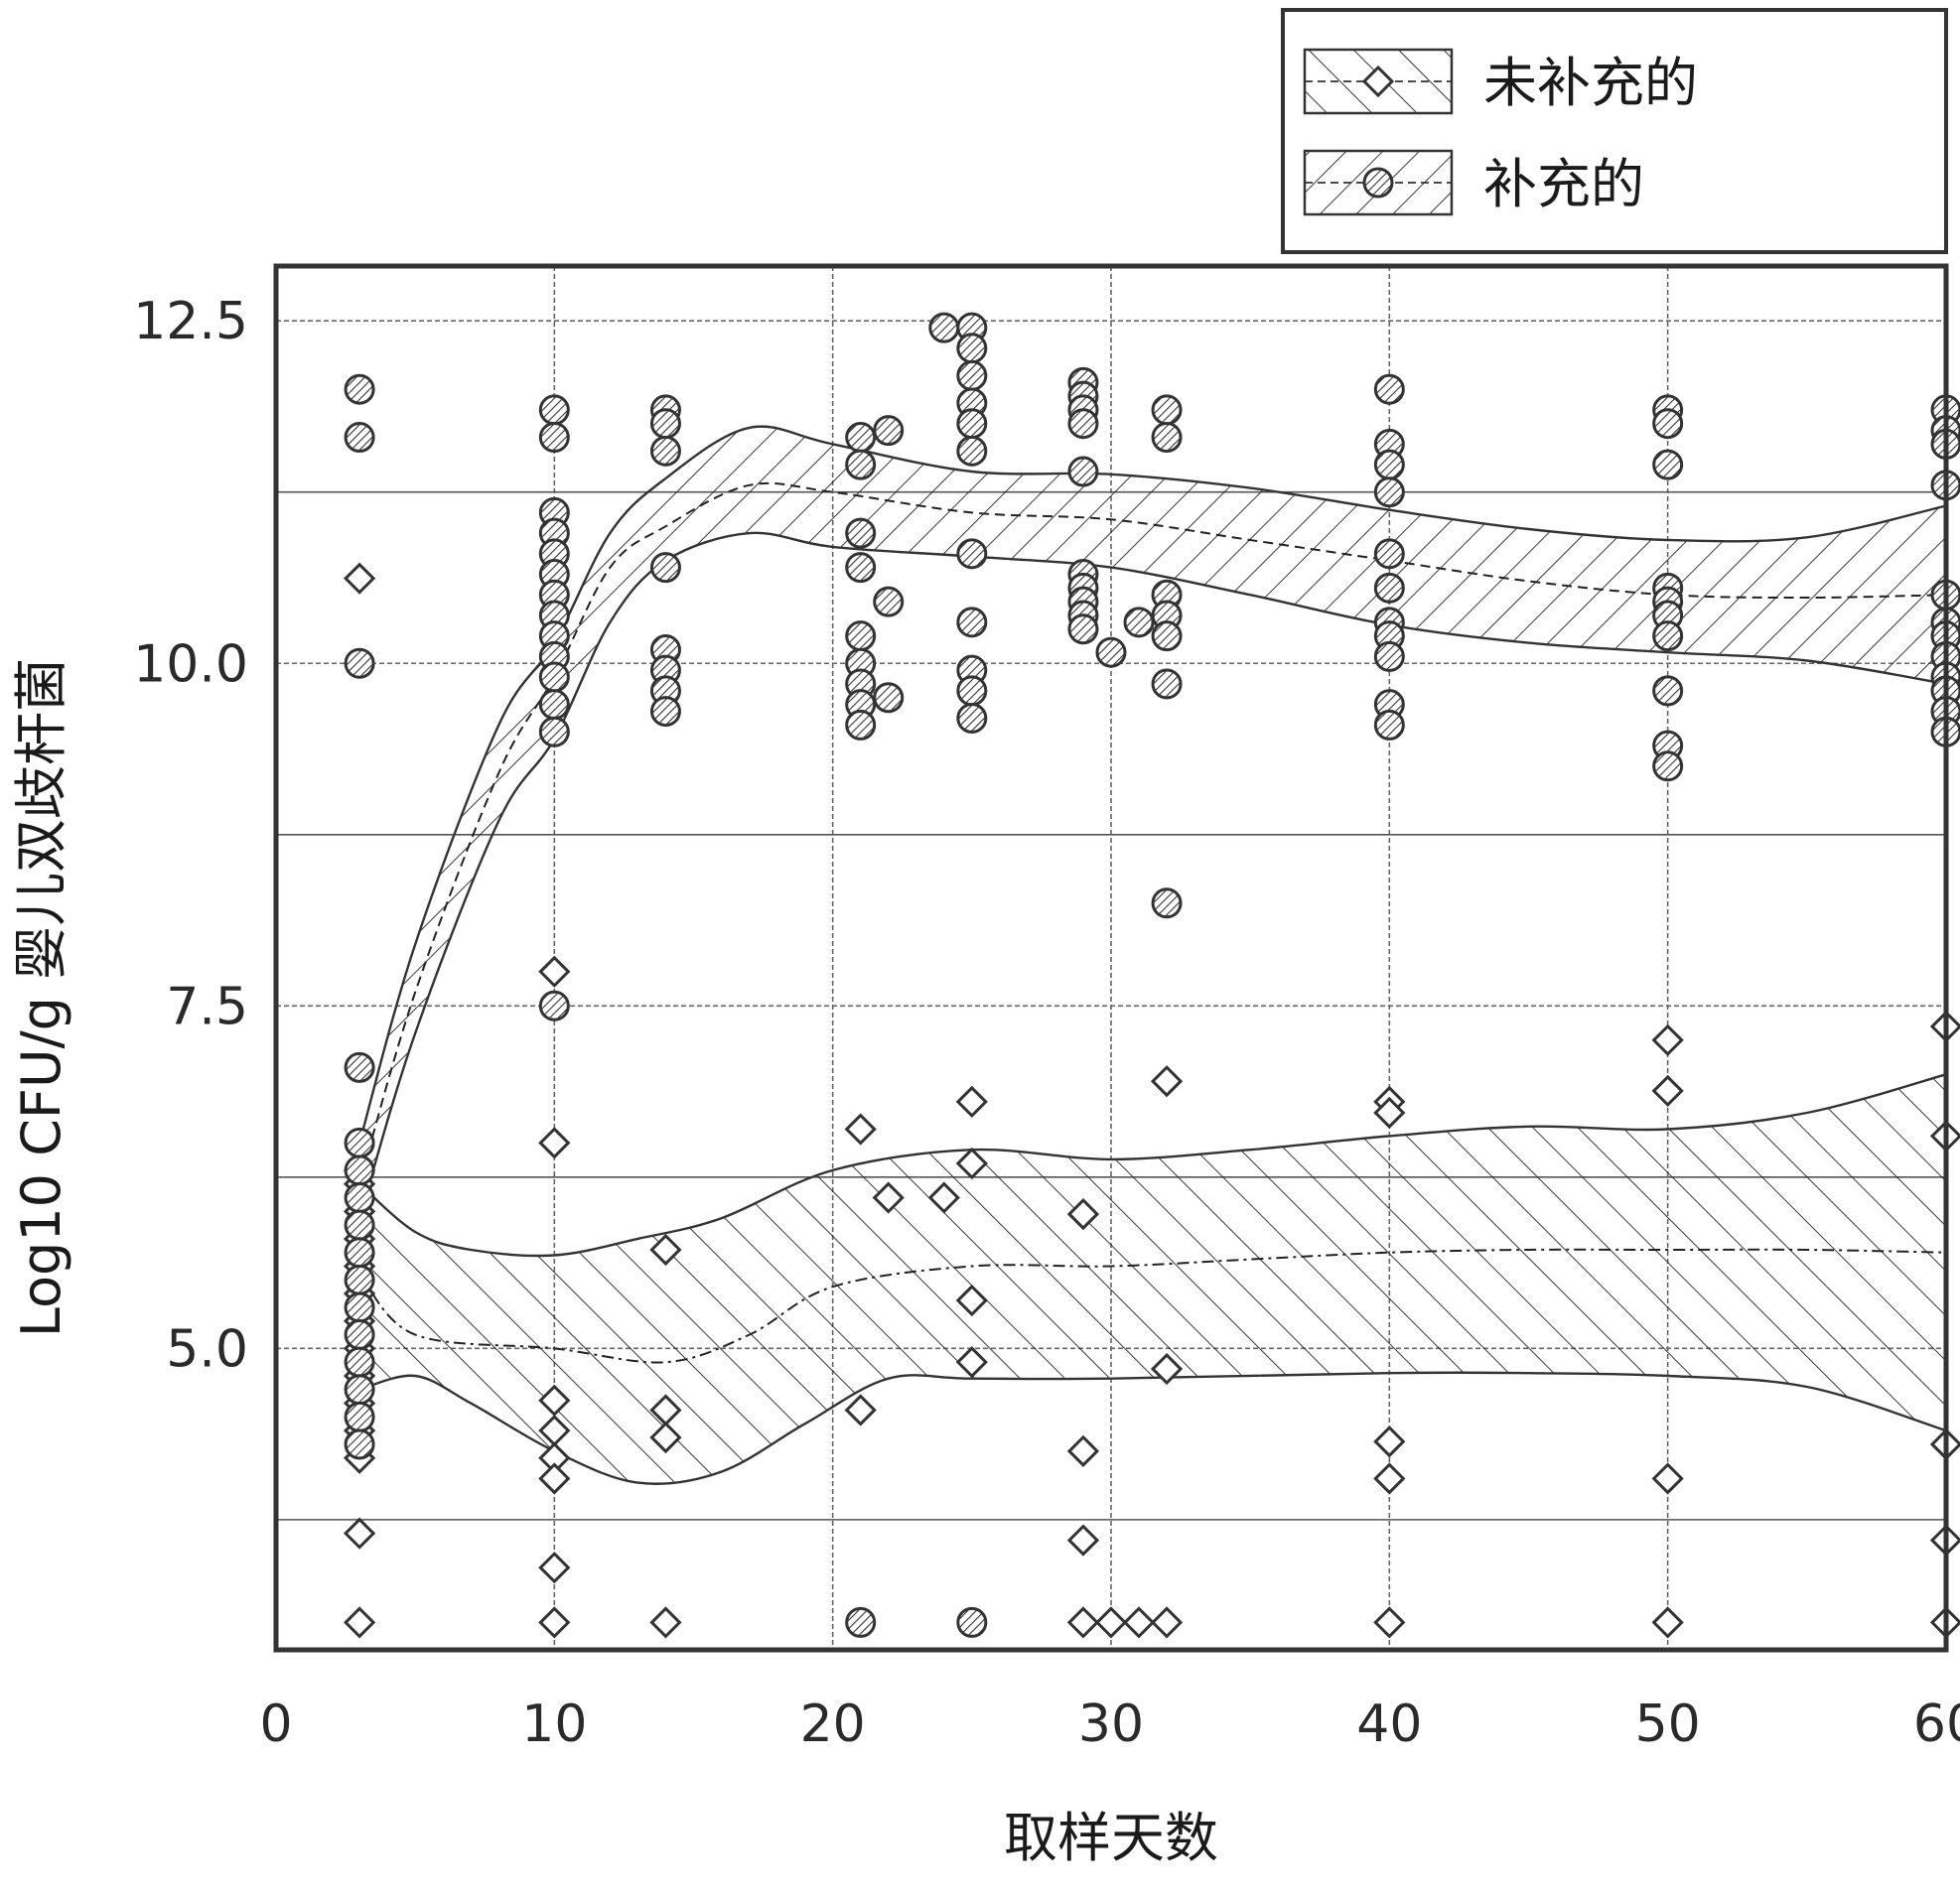  What do you see at coordinates (1668, 1724) in the screenshot?
I see `x-tick-label-50: 50` at bounding box center [1668, 1724].